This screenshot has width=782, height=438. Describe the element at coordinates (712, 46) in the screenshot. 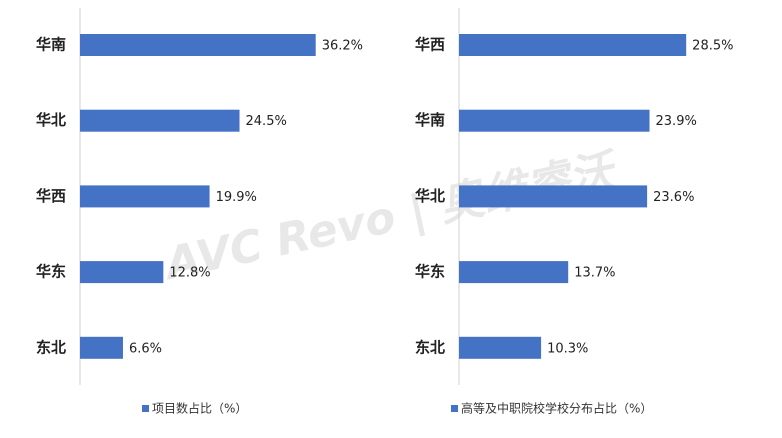

I see `value-label: 28.5%` at that location.